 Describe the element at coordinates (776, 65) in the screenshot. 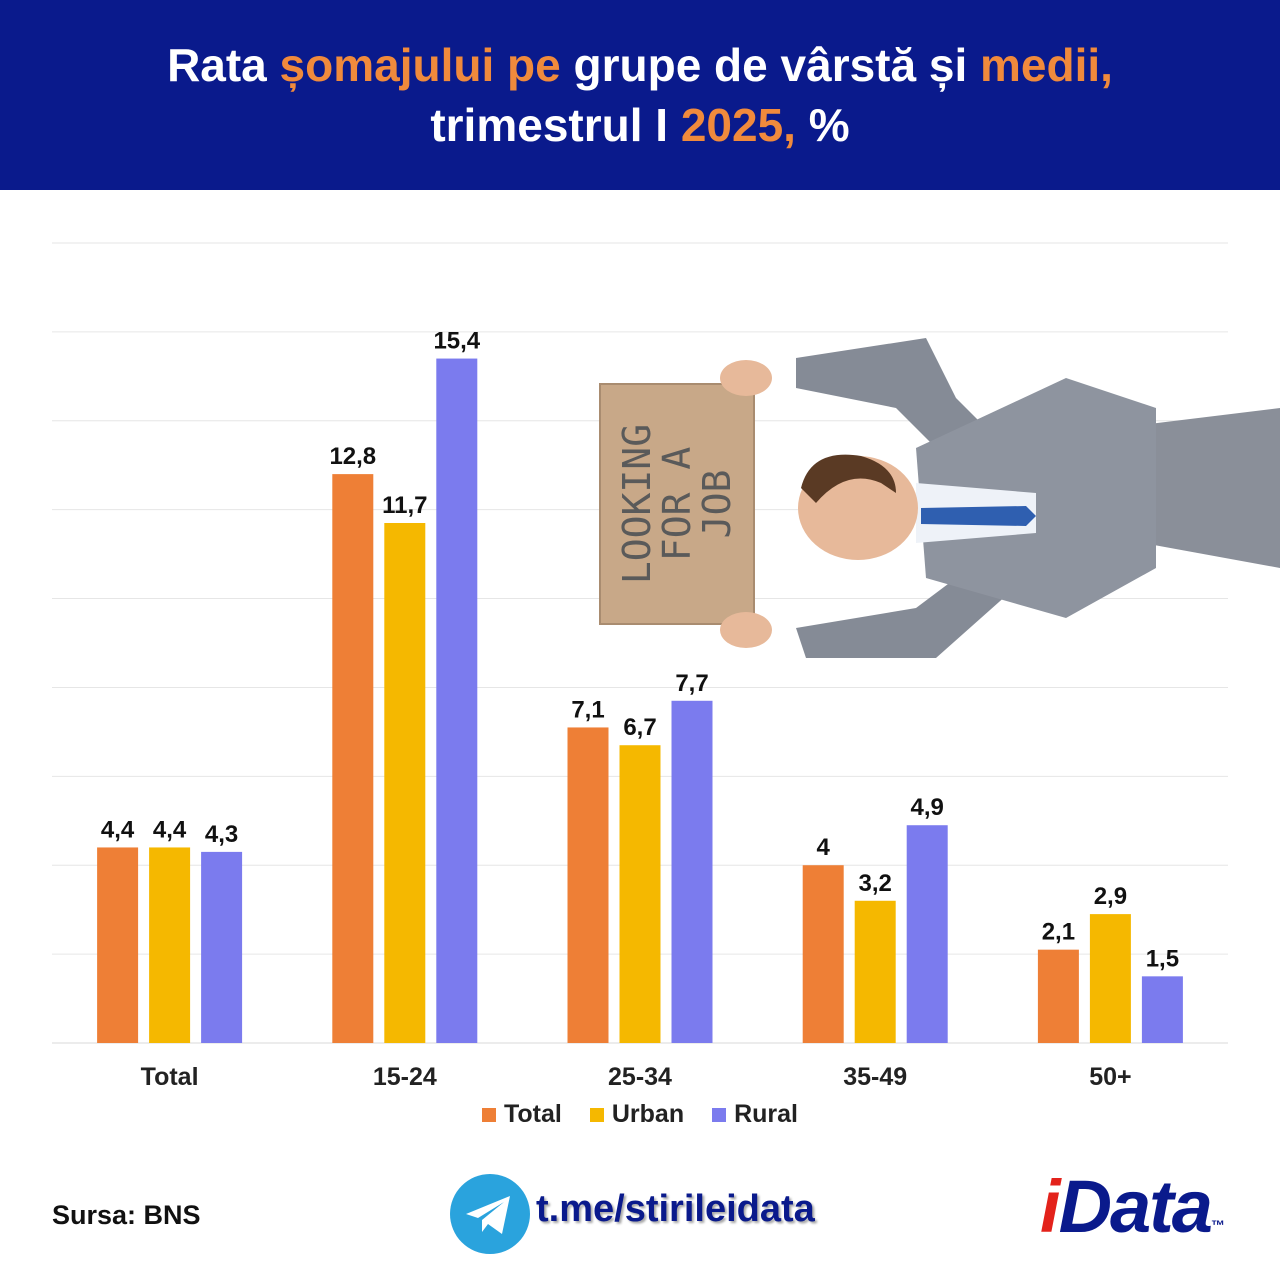

I see `title-segment: grupe de vârstă și` at that location.